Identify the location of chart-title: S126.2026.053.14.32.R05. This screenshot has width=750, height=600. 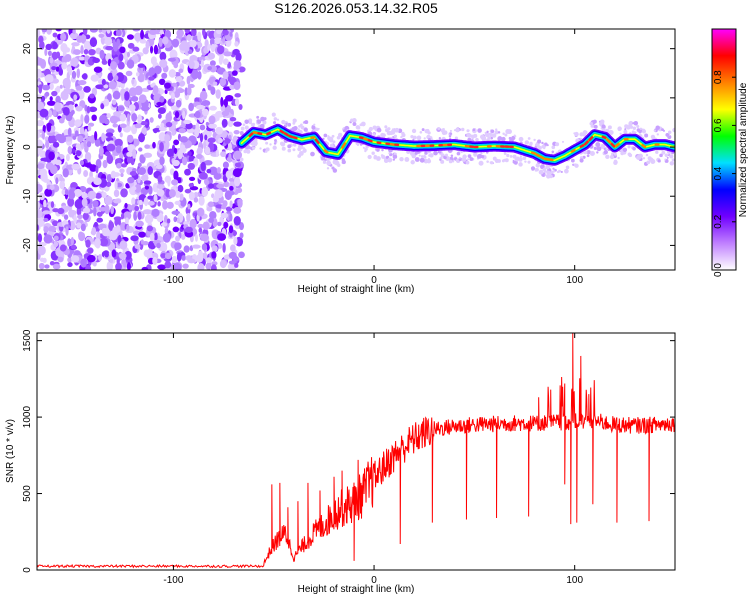
(356, 8).